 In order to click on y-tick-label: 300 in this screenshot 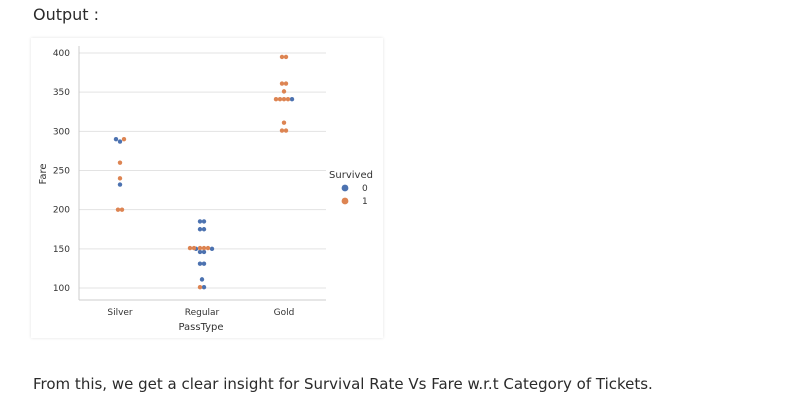, I will do `click(61, 132)`.